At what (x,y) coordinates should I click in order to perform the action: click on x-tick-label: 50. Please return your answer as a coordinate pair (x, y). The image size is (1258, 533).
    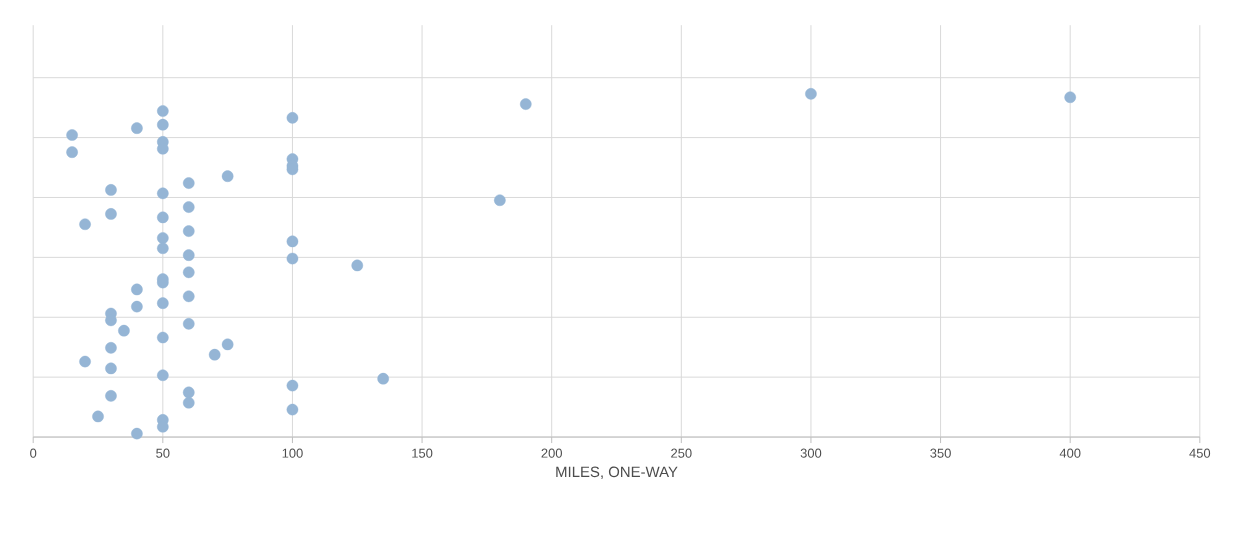
    Looking at the image, I should click on (163, 453).